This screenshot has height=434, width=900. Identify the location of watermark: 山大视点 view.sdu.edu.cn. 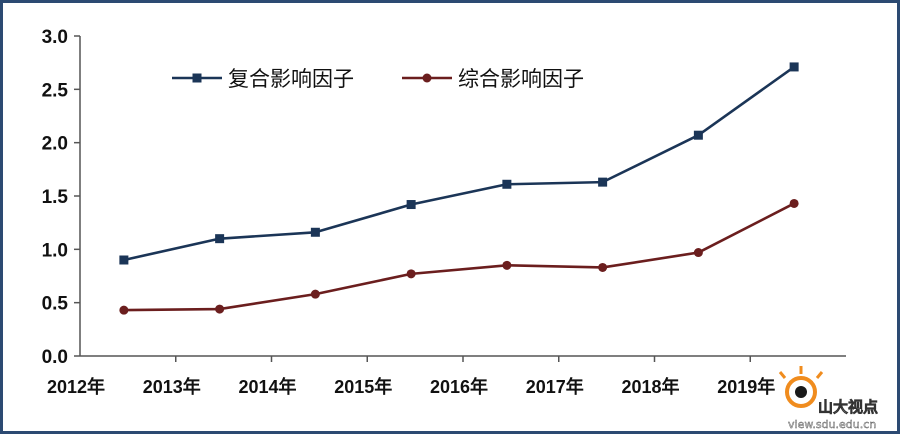
(828, 398).